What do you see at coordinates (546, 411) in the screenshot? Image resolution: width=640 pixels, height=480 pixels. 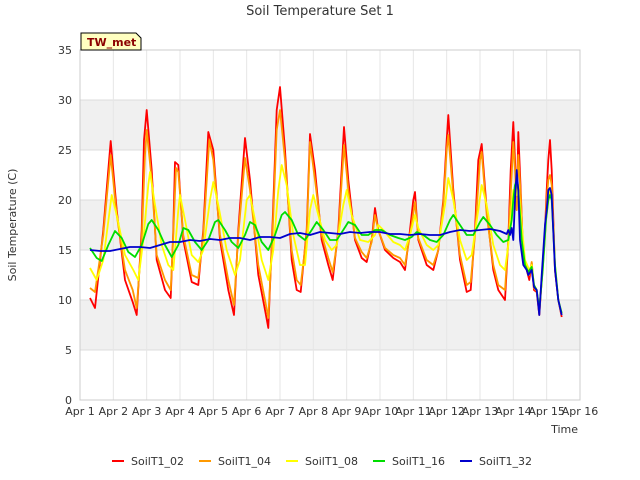 I see `x-tick-label: Apr 15` at bounding box center [546, 411].